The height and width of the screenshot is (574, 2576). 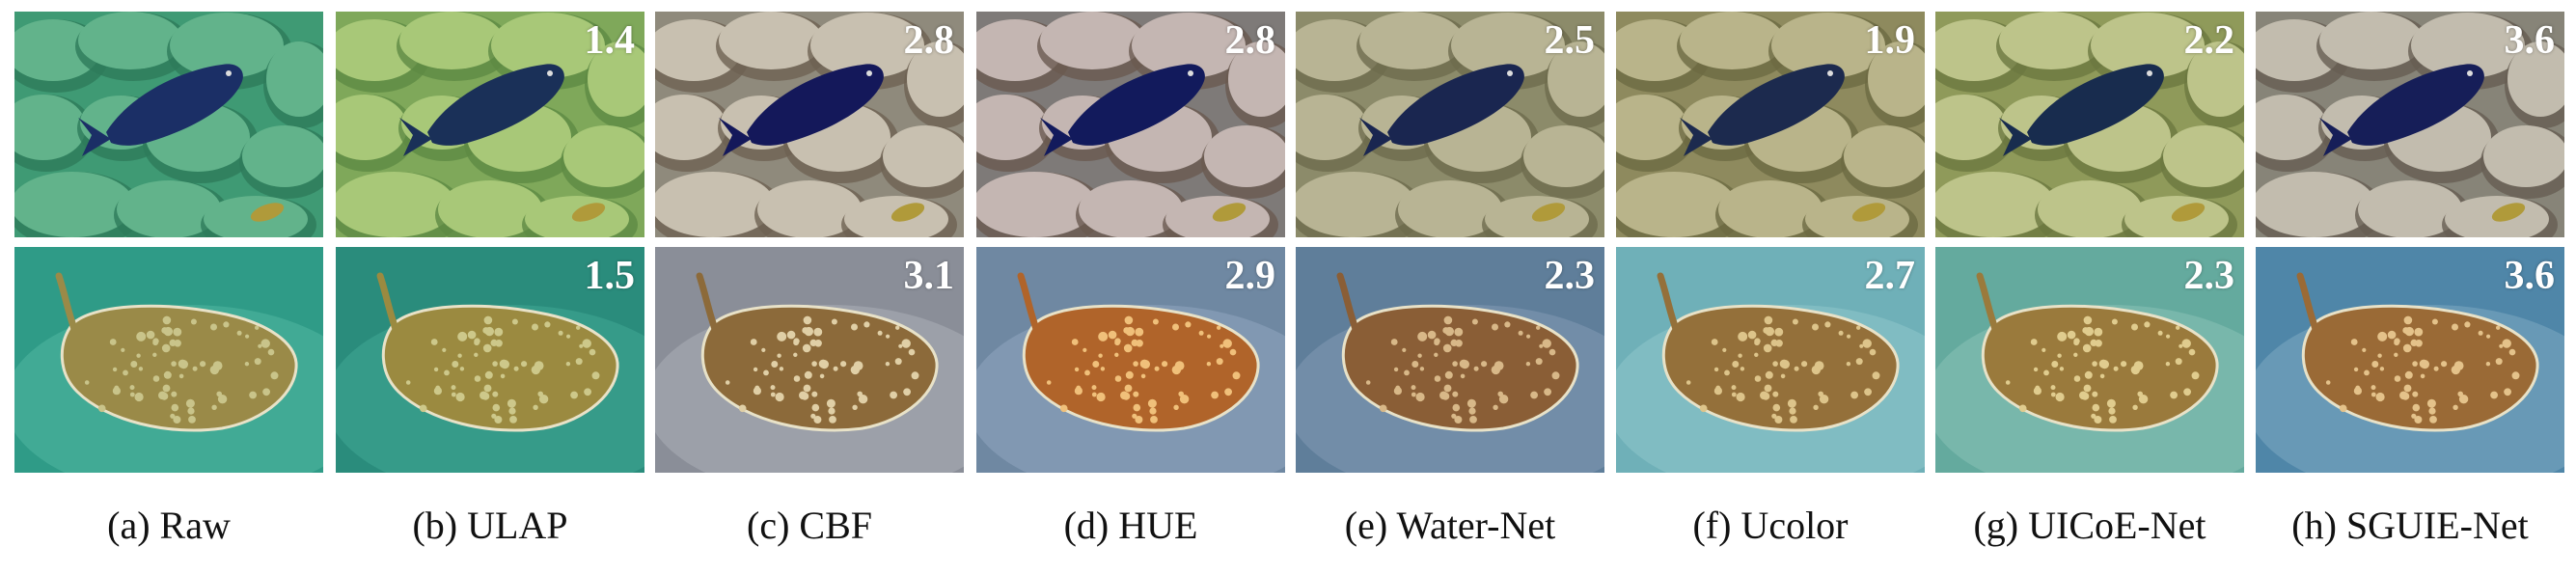 What do you see at coordinates (810, 125) in the screenshot?
I see `fish-image-tile: 2.8` at bounding box center [810, 125].